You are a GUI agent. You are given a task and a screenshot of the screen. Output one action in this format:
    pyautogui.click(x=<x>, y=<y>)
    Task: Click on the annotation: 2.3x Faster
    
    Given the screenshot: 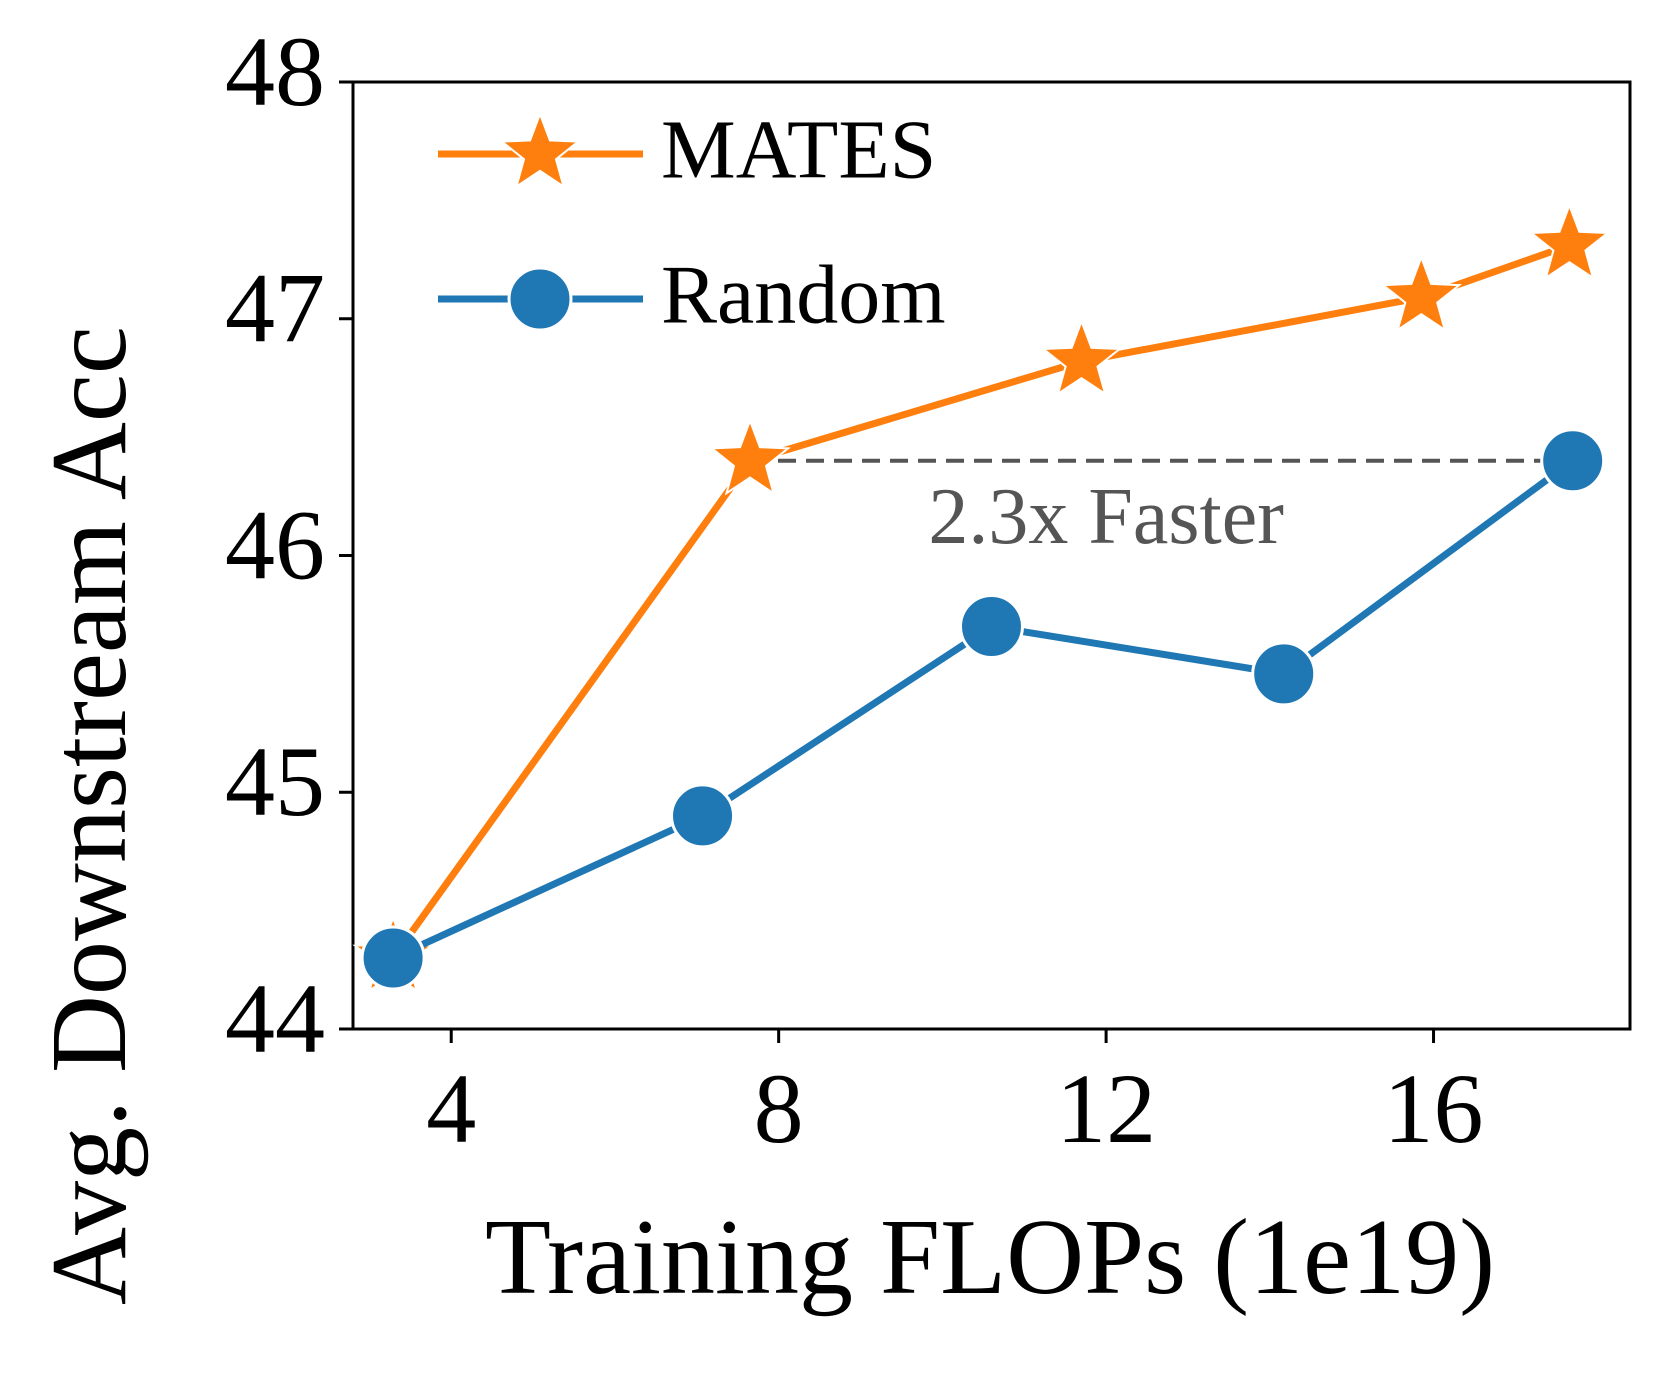 What is the action you would take?
    pyautogui.click(x=1106, y=517)
    